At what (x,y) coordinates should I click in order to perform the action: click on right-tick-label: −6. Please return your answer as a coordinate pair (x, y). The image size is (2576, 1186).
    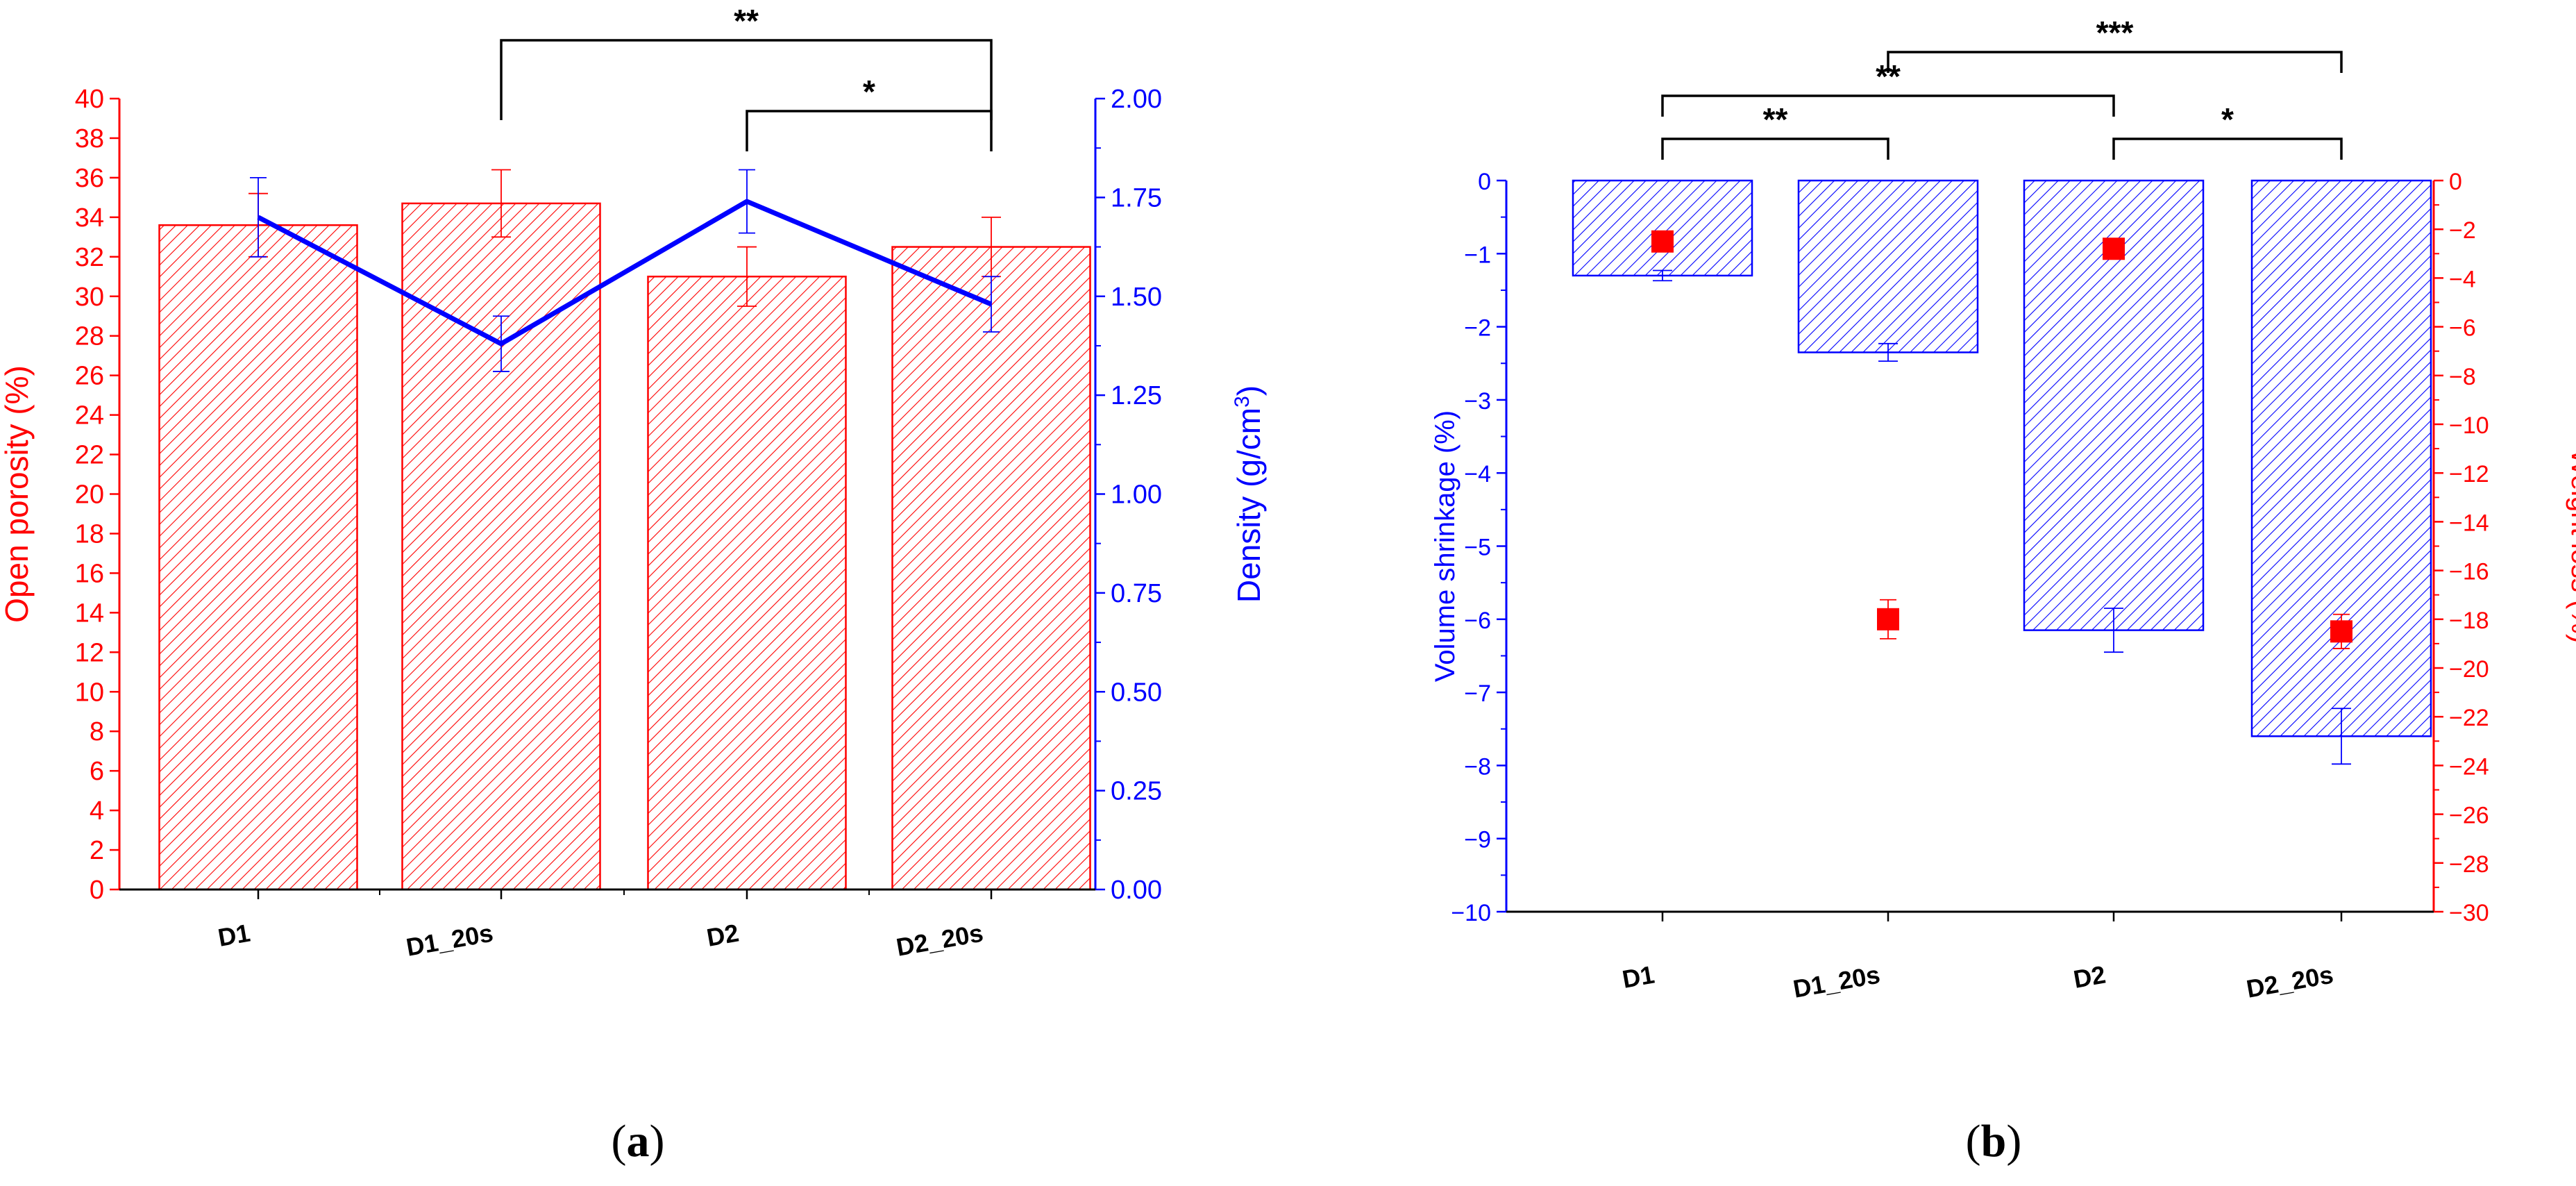
    Looking at the image, I should click on (2462, 328).